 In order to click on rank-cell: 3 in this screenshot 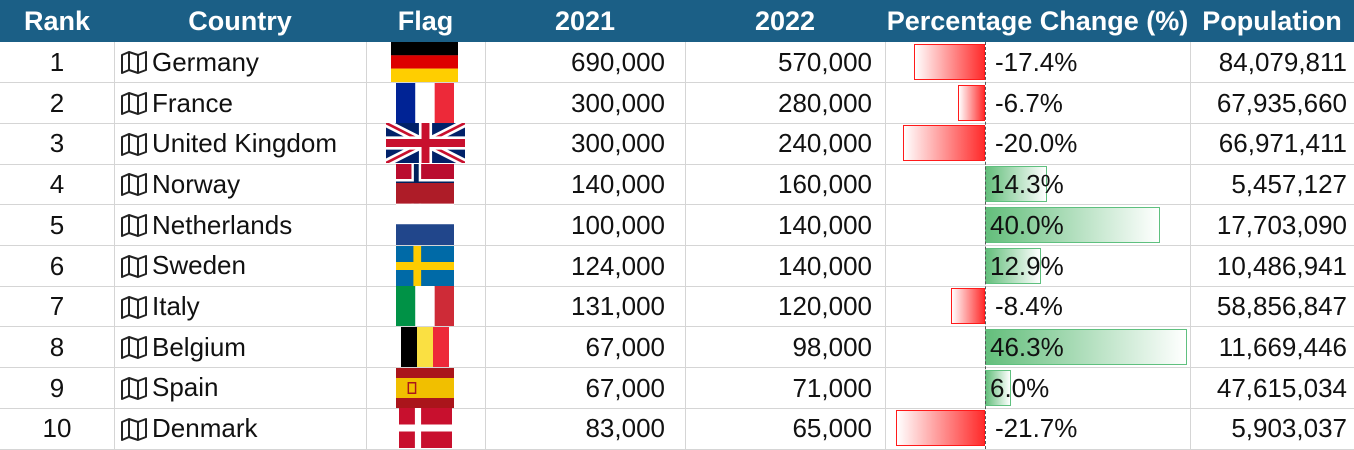, I will do `click(57, 143)`.